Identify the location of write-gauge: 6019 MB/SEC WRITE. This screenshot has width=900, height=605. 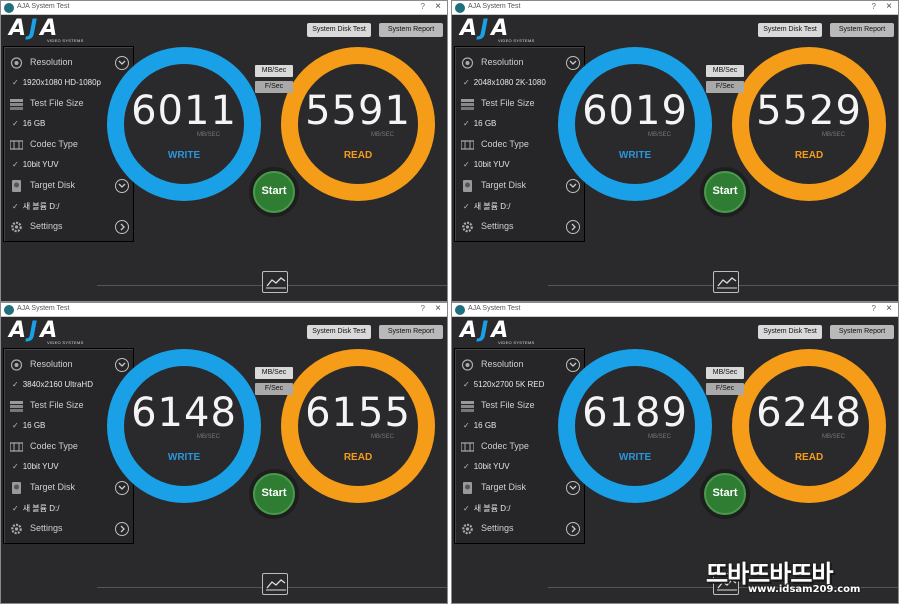
(635, 124).